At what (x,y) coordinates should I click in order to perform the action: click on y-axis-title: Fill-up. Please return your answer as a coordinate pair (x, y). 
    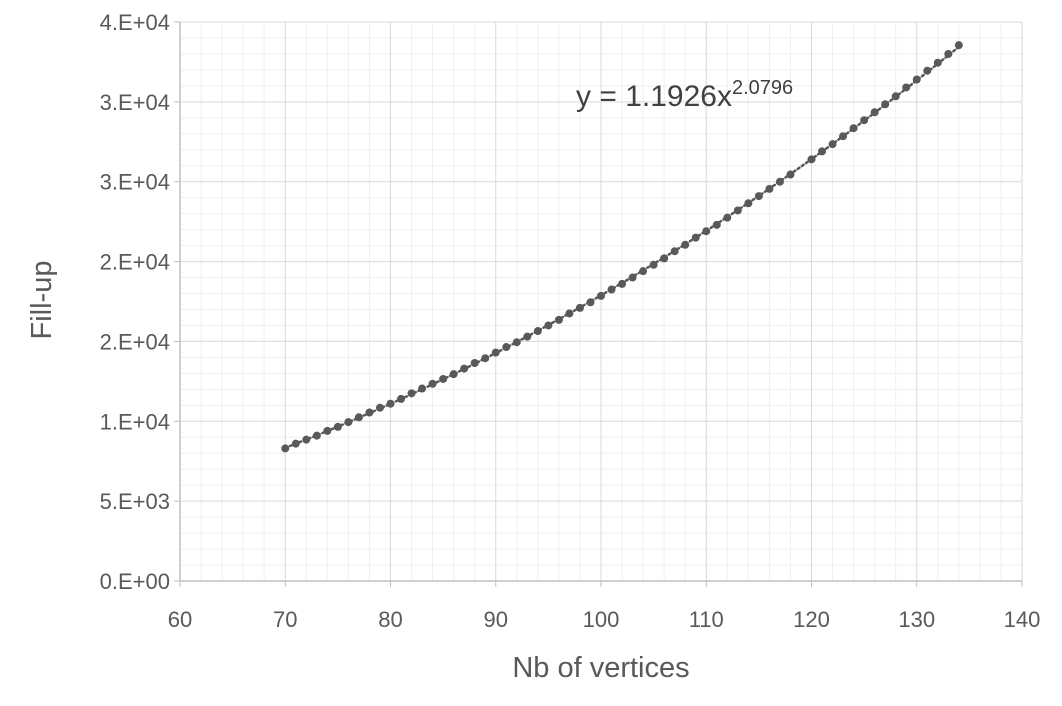
    Looking at the image, I should click on (42, 300).